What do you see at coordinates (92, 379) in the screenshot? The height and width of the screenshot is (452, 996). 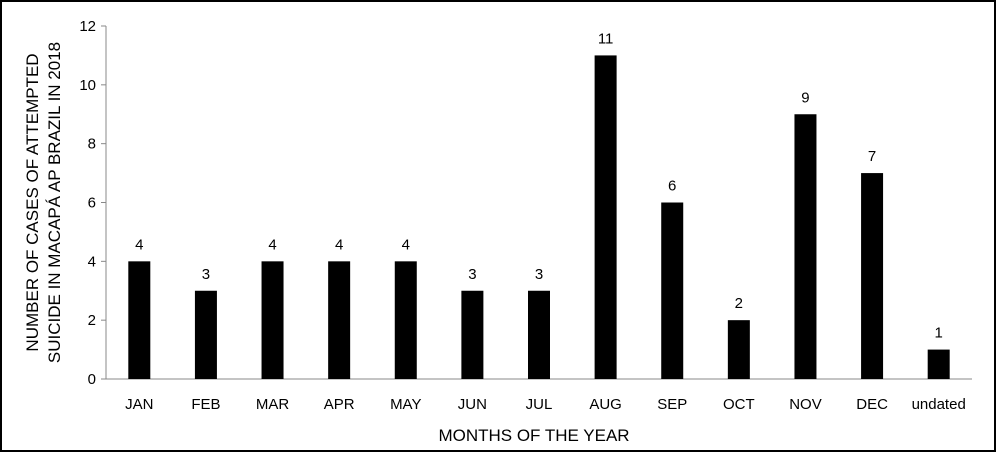 I see `y-tick-label: 0` at bounding box center [92, 379].